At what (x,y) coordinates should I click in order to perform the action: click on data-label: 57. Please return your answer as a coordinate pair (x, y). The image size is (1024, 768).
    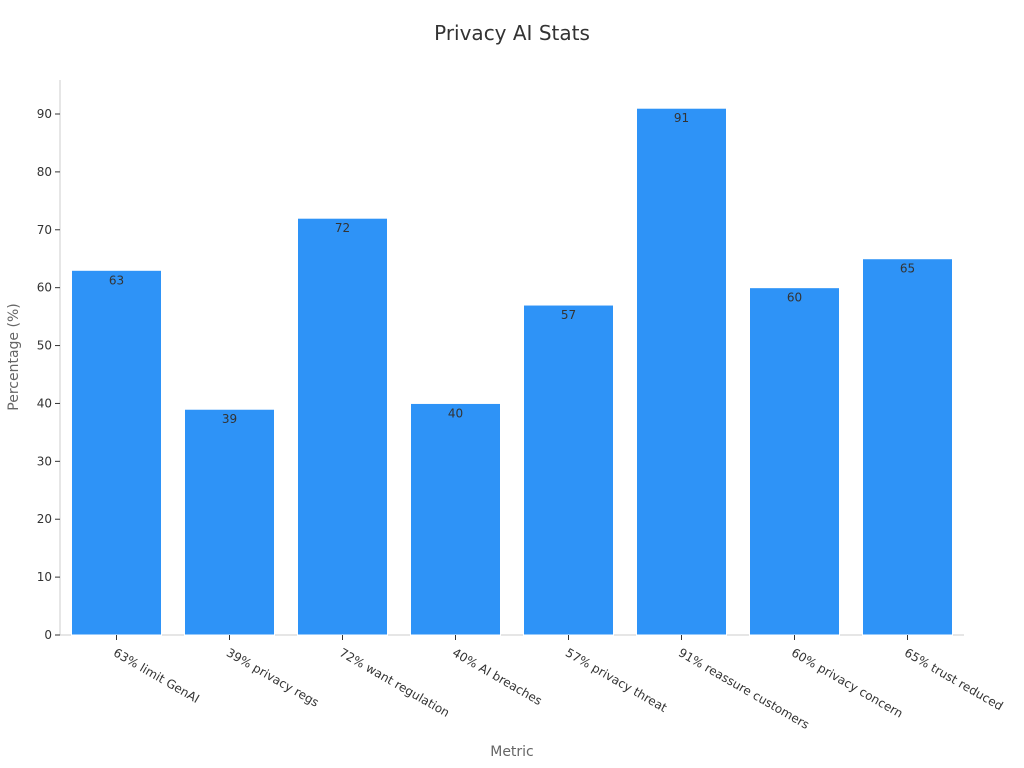
    Looking at the image, I should click on (568, 315).